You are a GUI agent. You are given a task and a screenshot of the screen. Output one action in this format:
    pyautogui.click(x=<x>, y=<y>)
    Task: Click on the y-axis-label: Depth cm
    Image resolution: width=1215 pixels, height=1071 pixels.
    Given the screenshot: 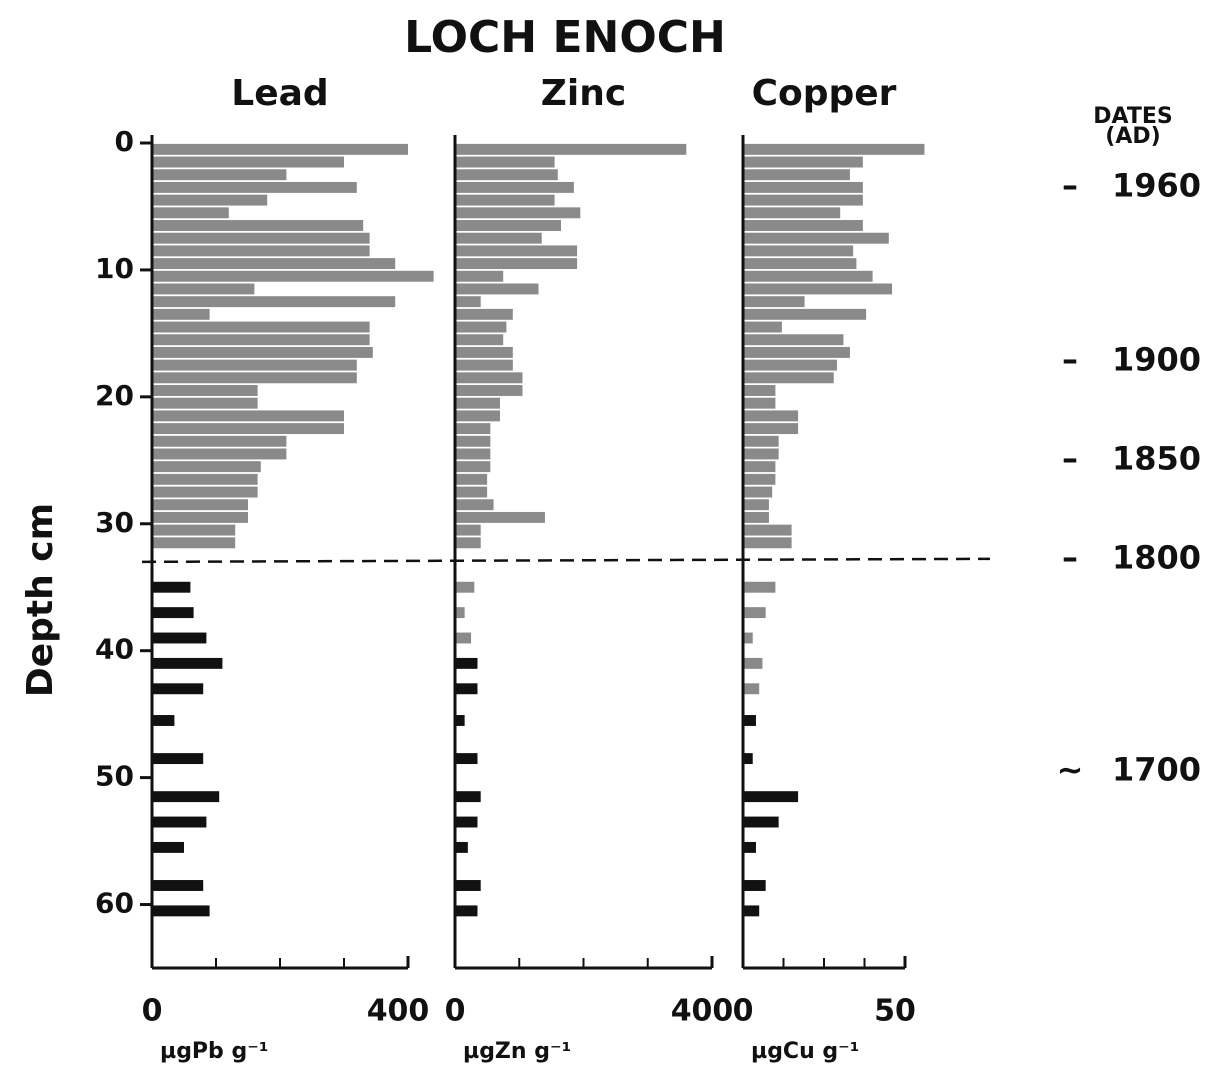 What is the action you would take?
    pyautogui.click(x=40, y=600)
    